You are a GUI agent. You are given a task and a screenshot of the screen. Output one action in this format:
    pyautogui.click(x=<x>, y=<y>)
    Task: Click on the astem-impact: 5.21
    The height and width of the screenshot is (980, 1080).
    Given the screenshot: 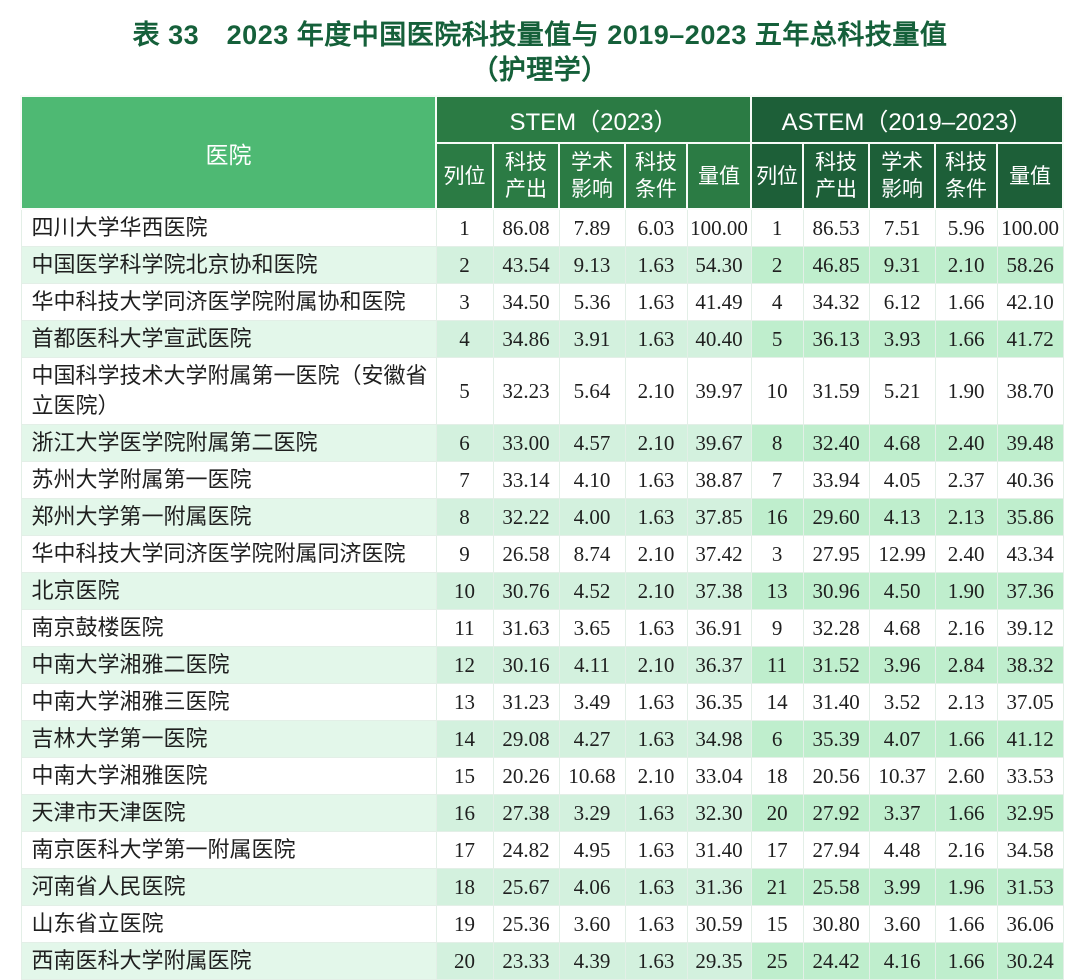 What is the action you would take?
    pyautogui.click(x=902, y=391)
    